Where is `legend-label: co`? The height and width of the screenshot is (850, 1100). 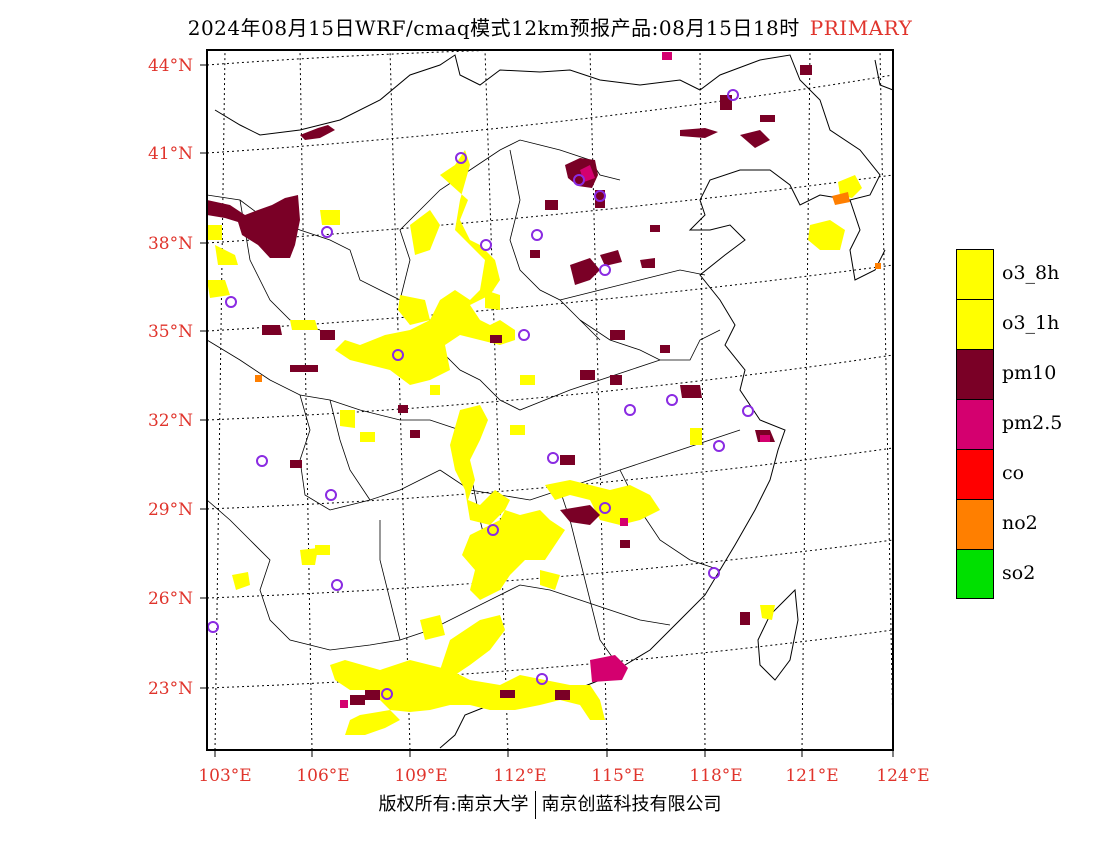
legend-label: co is located at coordinates (1013, 473).